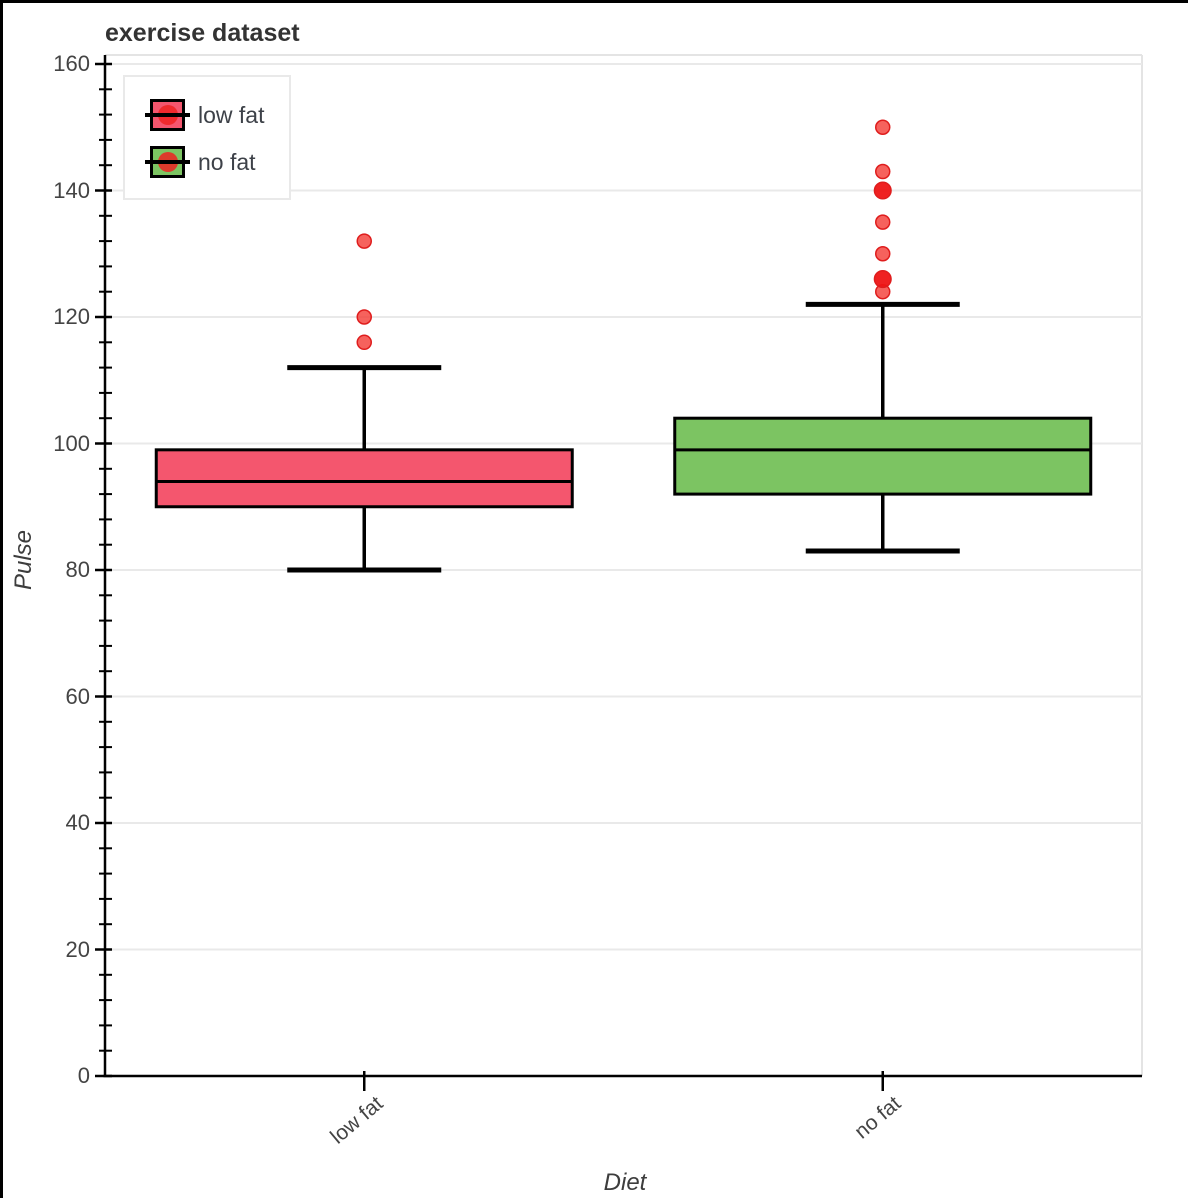 This screenshot has width=1200, height=1200. I want to click on y-tick-label-0: 0, so click(83, 1075).